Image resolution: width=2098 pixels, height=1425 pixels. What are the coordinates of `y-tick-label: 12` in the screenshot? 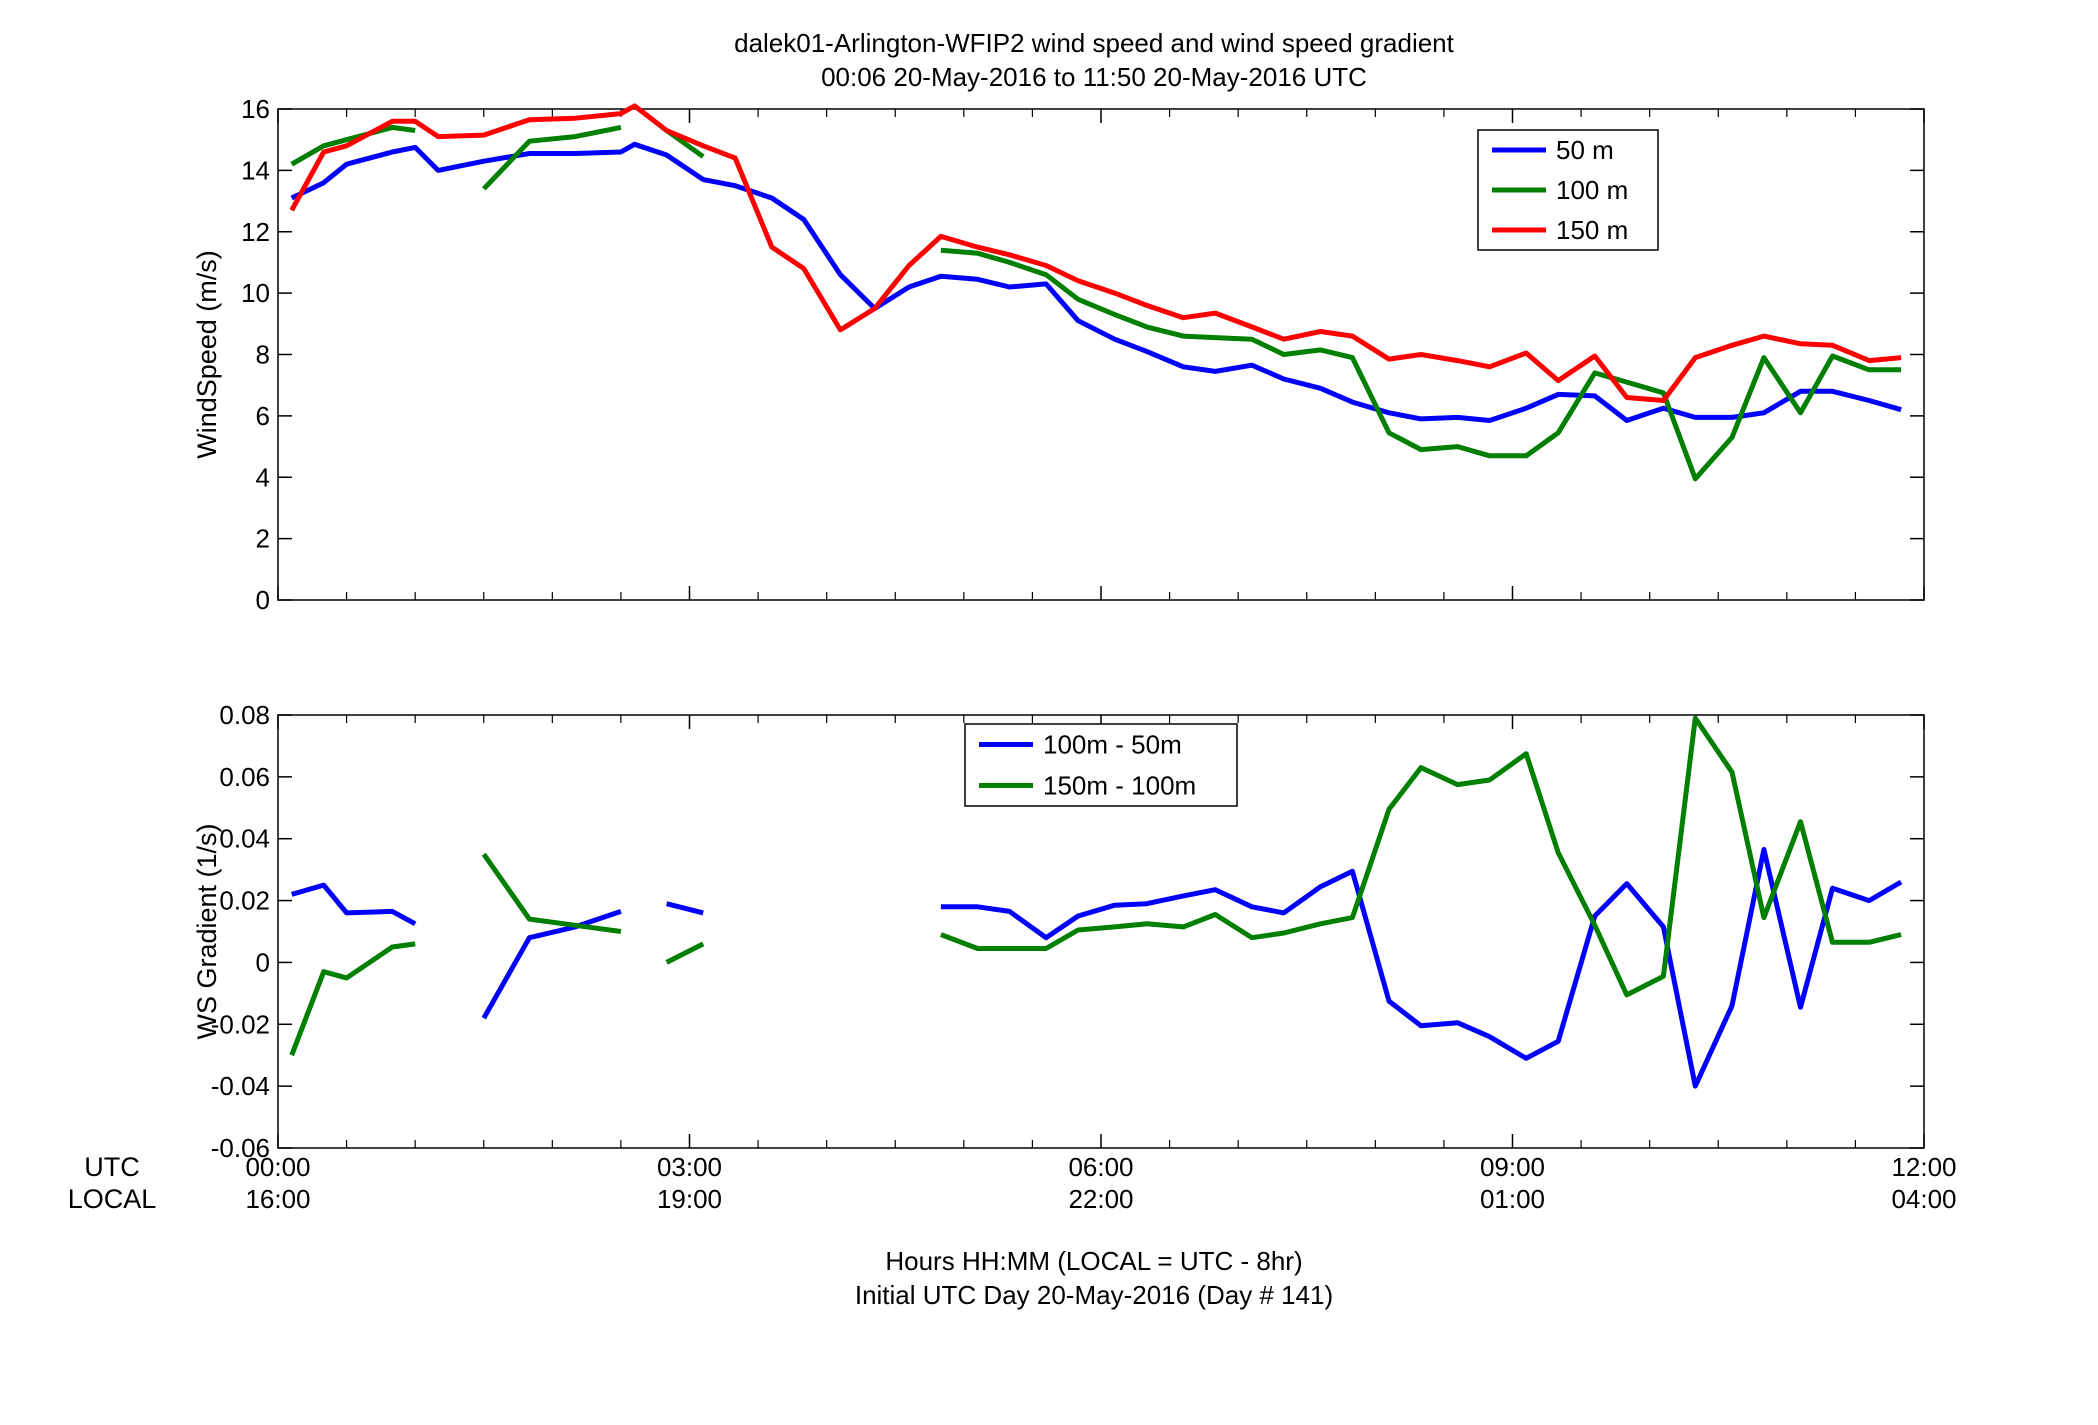 It's located at (255, 232).